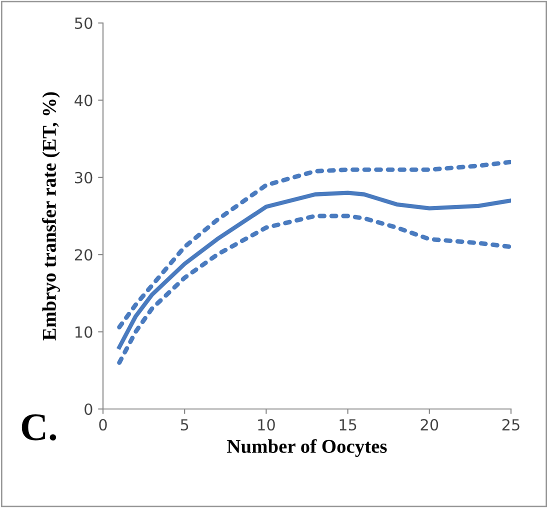 This screenshot has height=508, width=548. I want to click on text: C., so click(39, 427).